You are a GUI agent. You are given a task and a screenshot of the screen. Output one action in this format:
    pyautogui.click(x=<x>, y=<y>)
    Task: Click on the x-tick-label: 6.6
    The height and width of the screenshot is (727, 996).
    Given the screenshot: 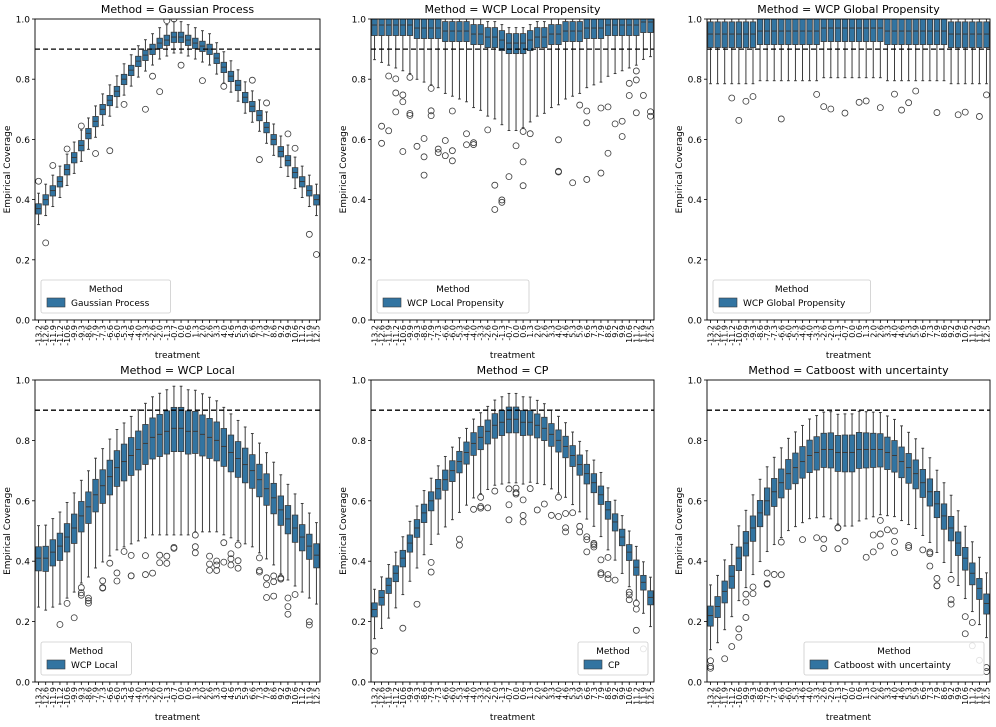 What is the action you would take?
    pyautogui.click(x=923, y=331)
    